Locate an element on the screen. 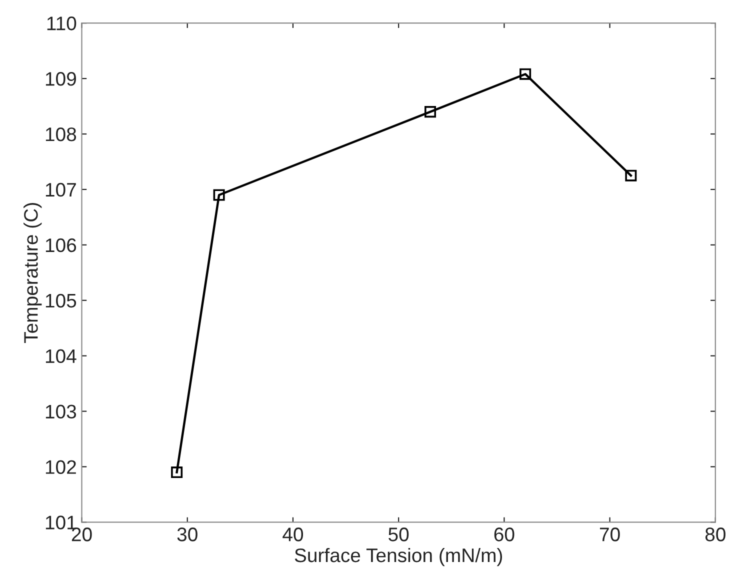  y-axis-title: Temperature (C) is located at coordinates (33, 273).